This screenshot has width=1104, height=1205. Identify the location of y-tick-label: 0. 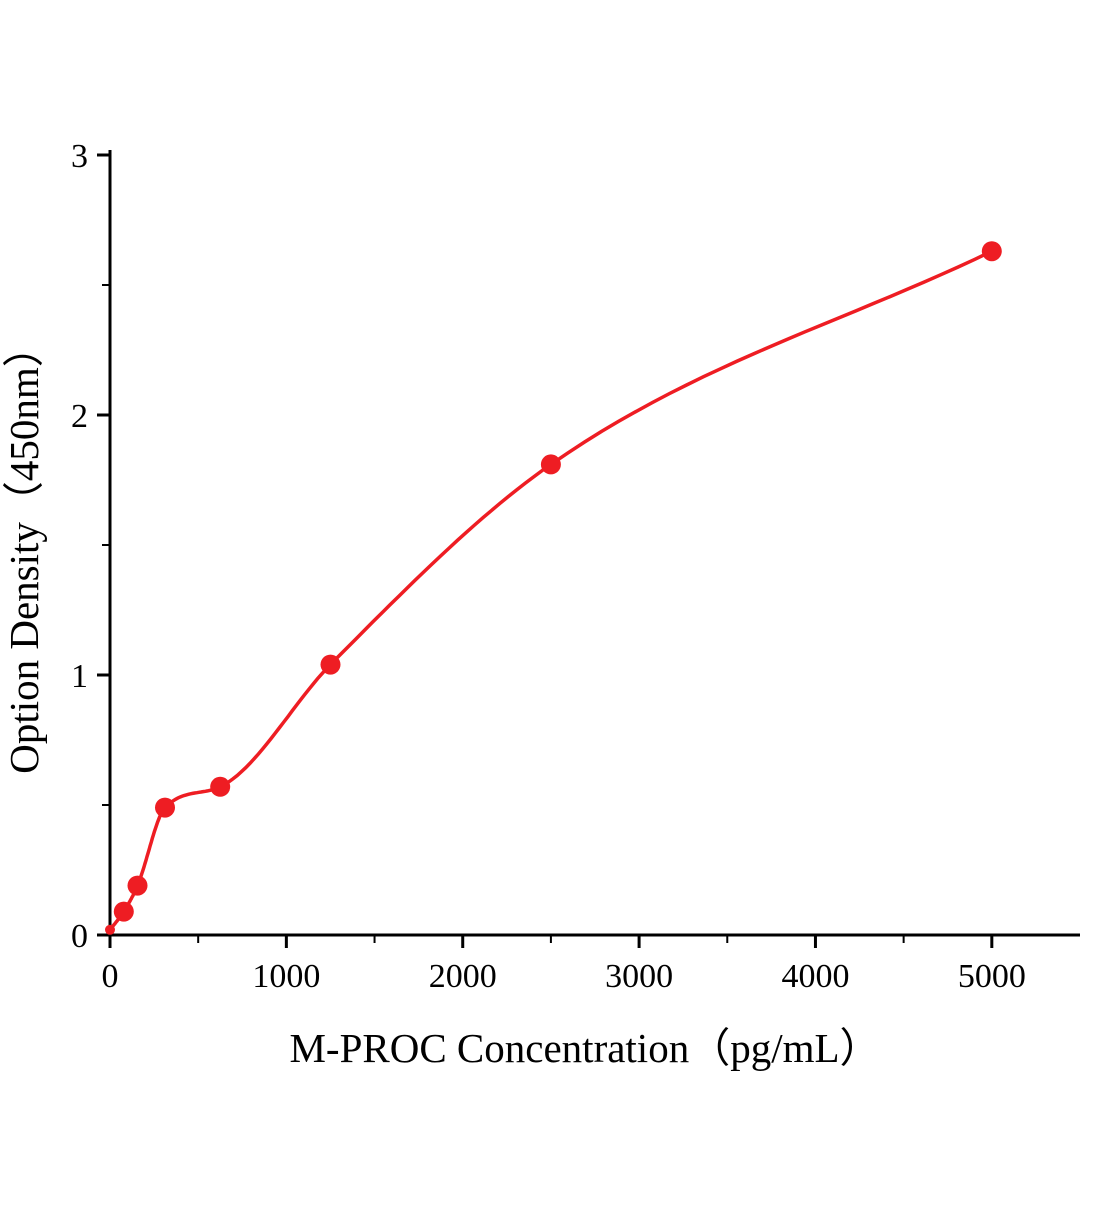
(79, 936).